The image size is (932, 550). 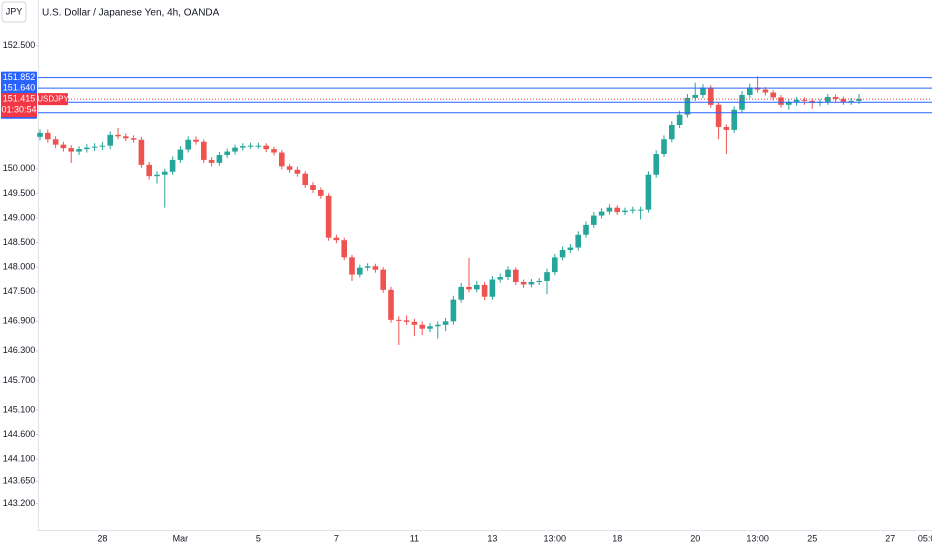 What do you see at coordinates (336, 538) in the screenshot?
I see `x-tick-label: 7` at bounding box center [336, 538].